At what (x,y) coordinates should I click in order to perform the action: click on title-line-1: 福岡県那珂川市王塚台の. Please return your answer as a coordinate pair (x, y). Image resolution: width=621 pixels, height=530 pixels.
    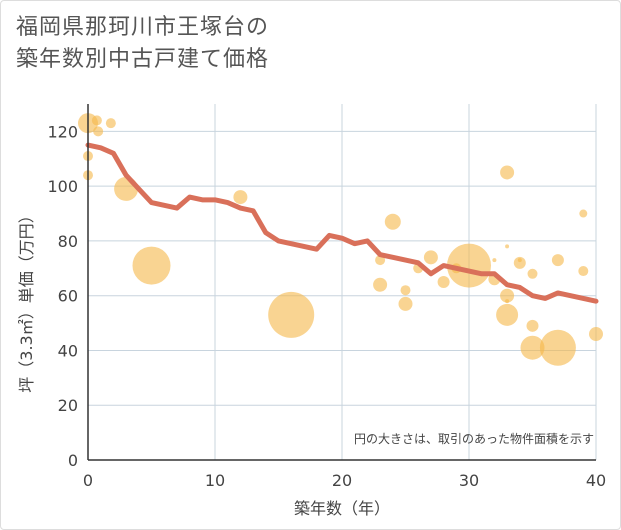
    Looking at the image, I should click on (143, 27).